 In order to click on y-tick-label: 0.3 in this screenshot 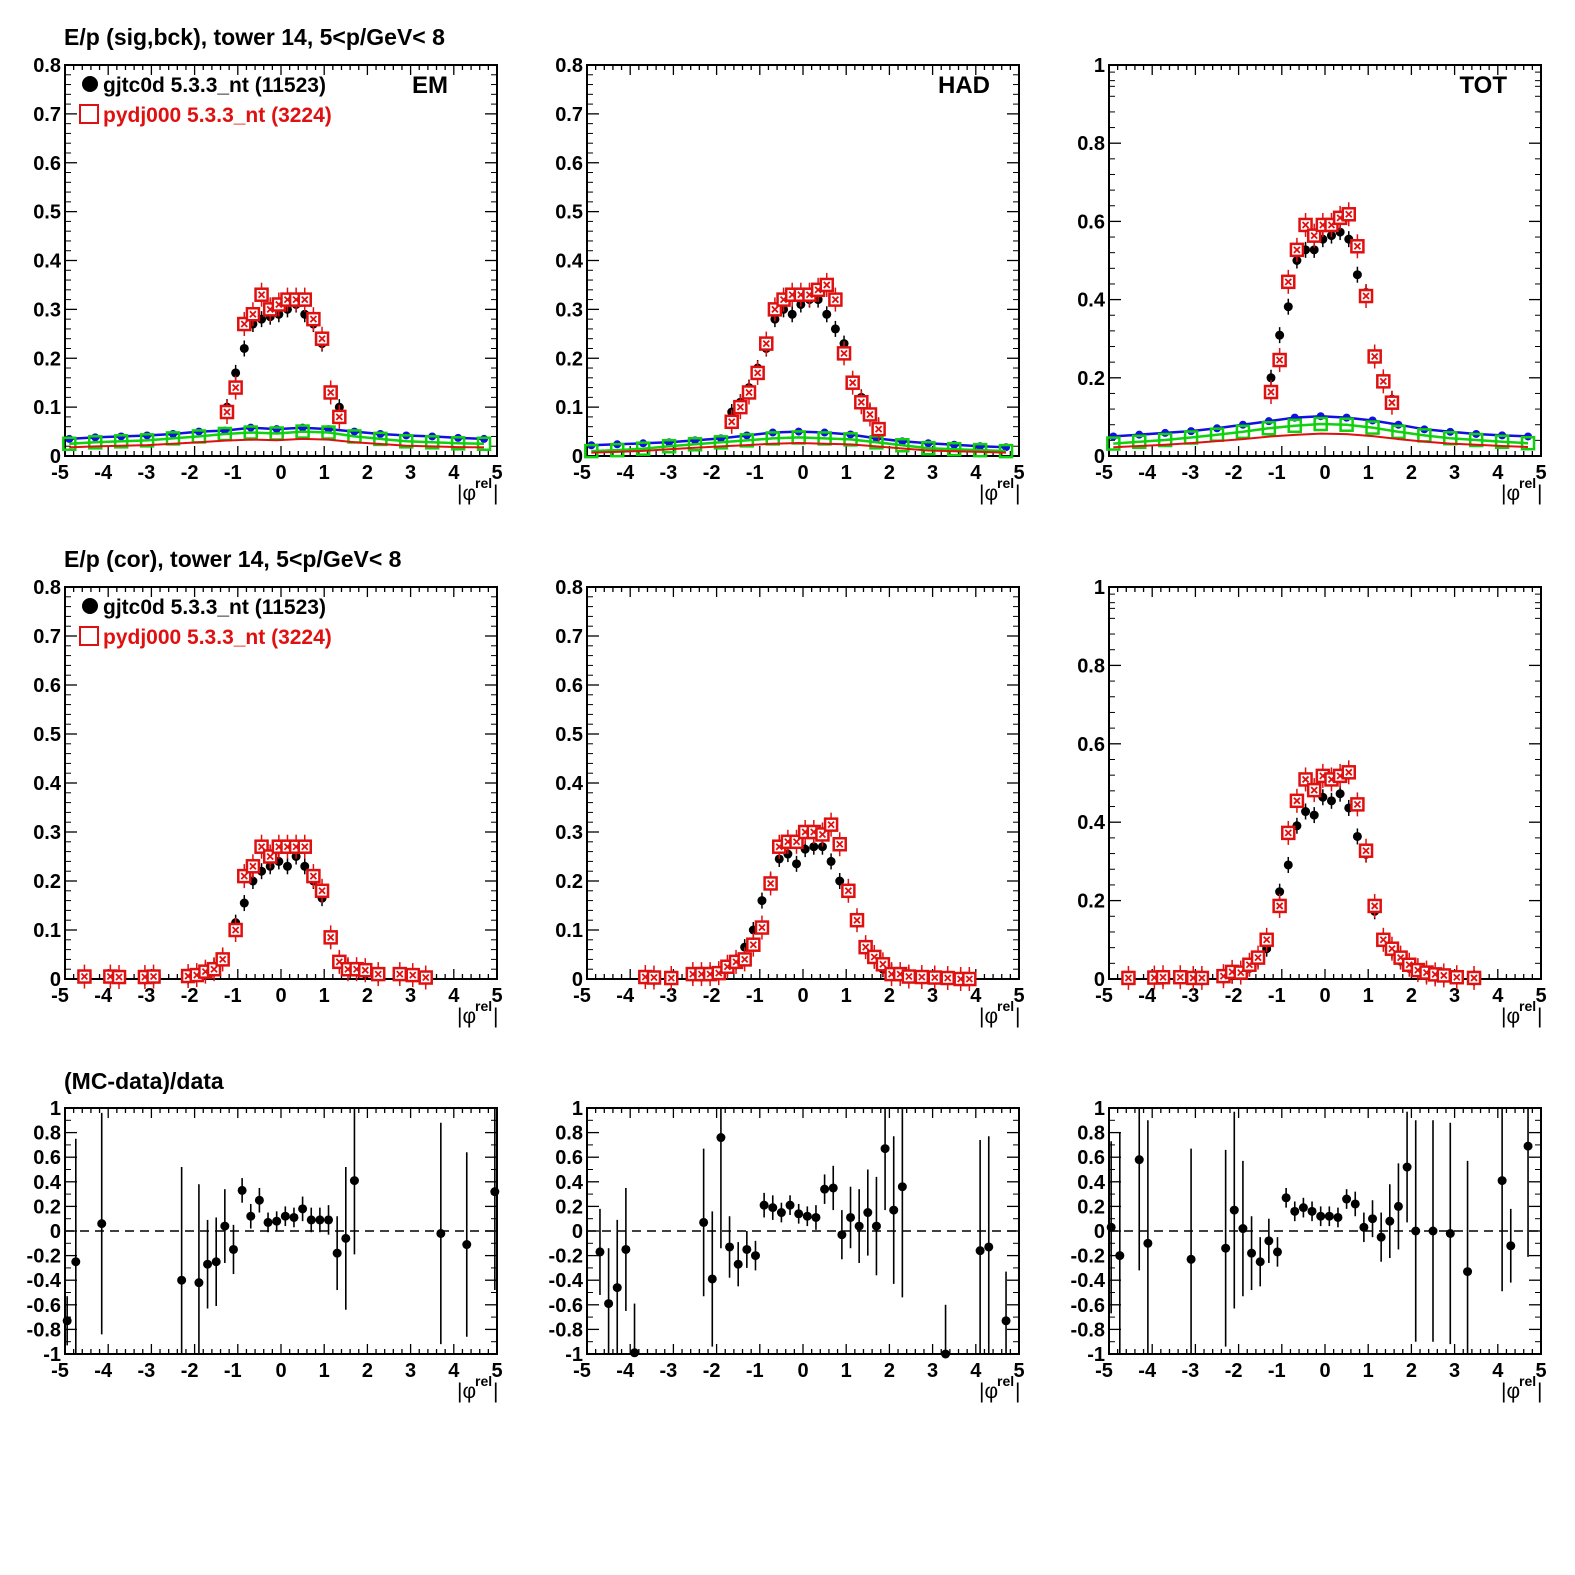, I will do `click(569, 833)`.